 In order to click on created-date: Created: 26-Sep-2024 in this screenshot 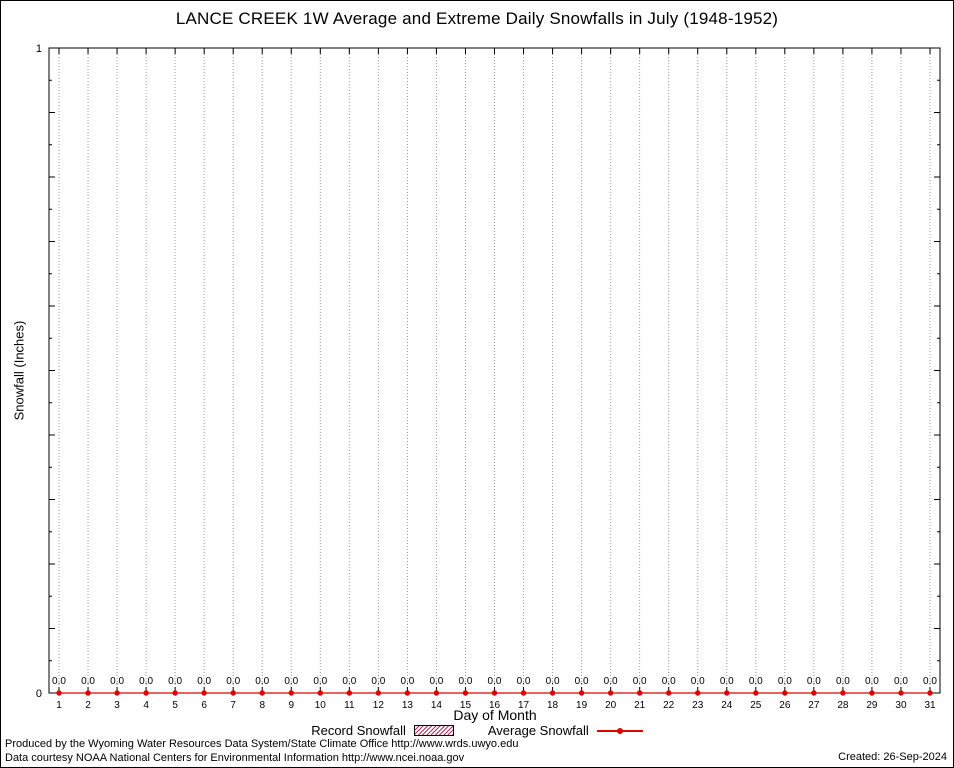, I will do `click(892, 757)`.